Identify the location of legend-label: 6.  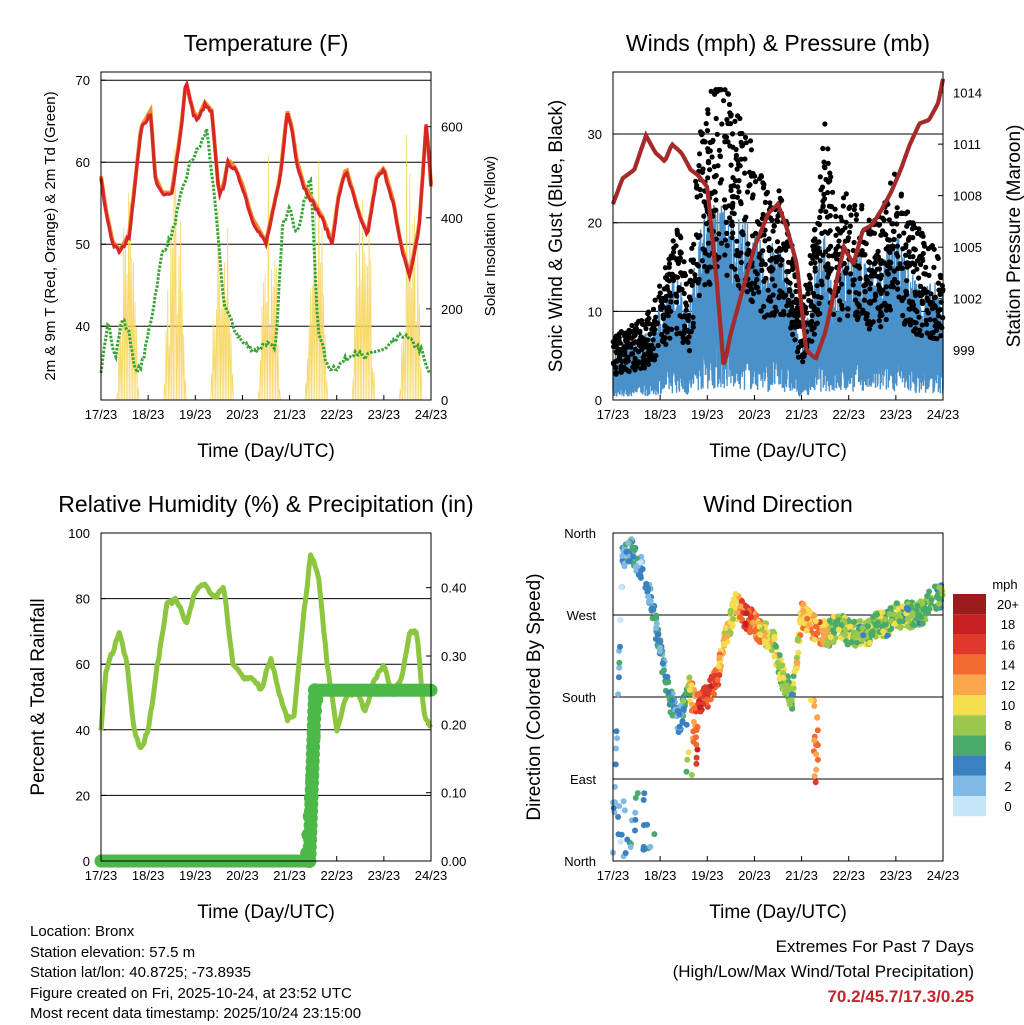
(1007, 745).